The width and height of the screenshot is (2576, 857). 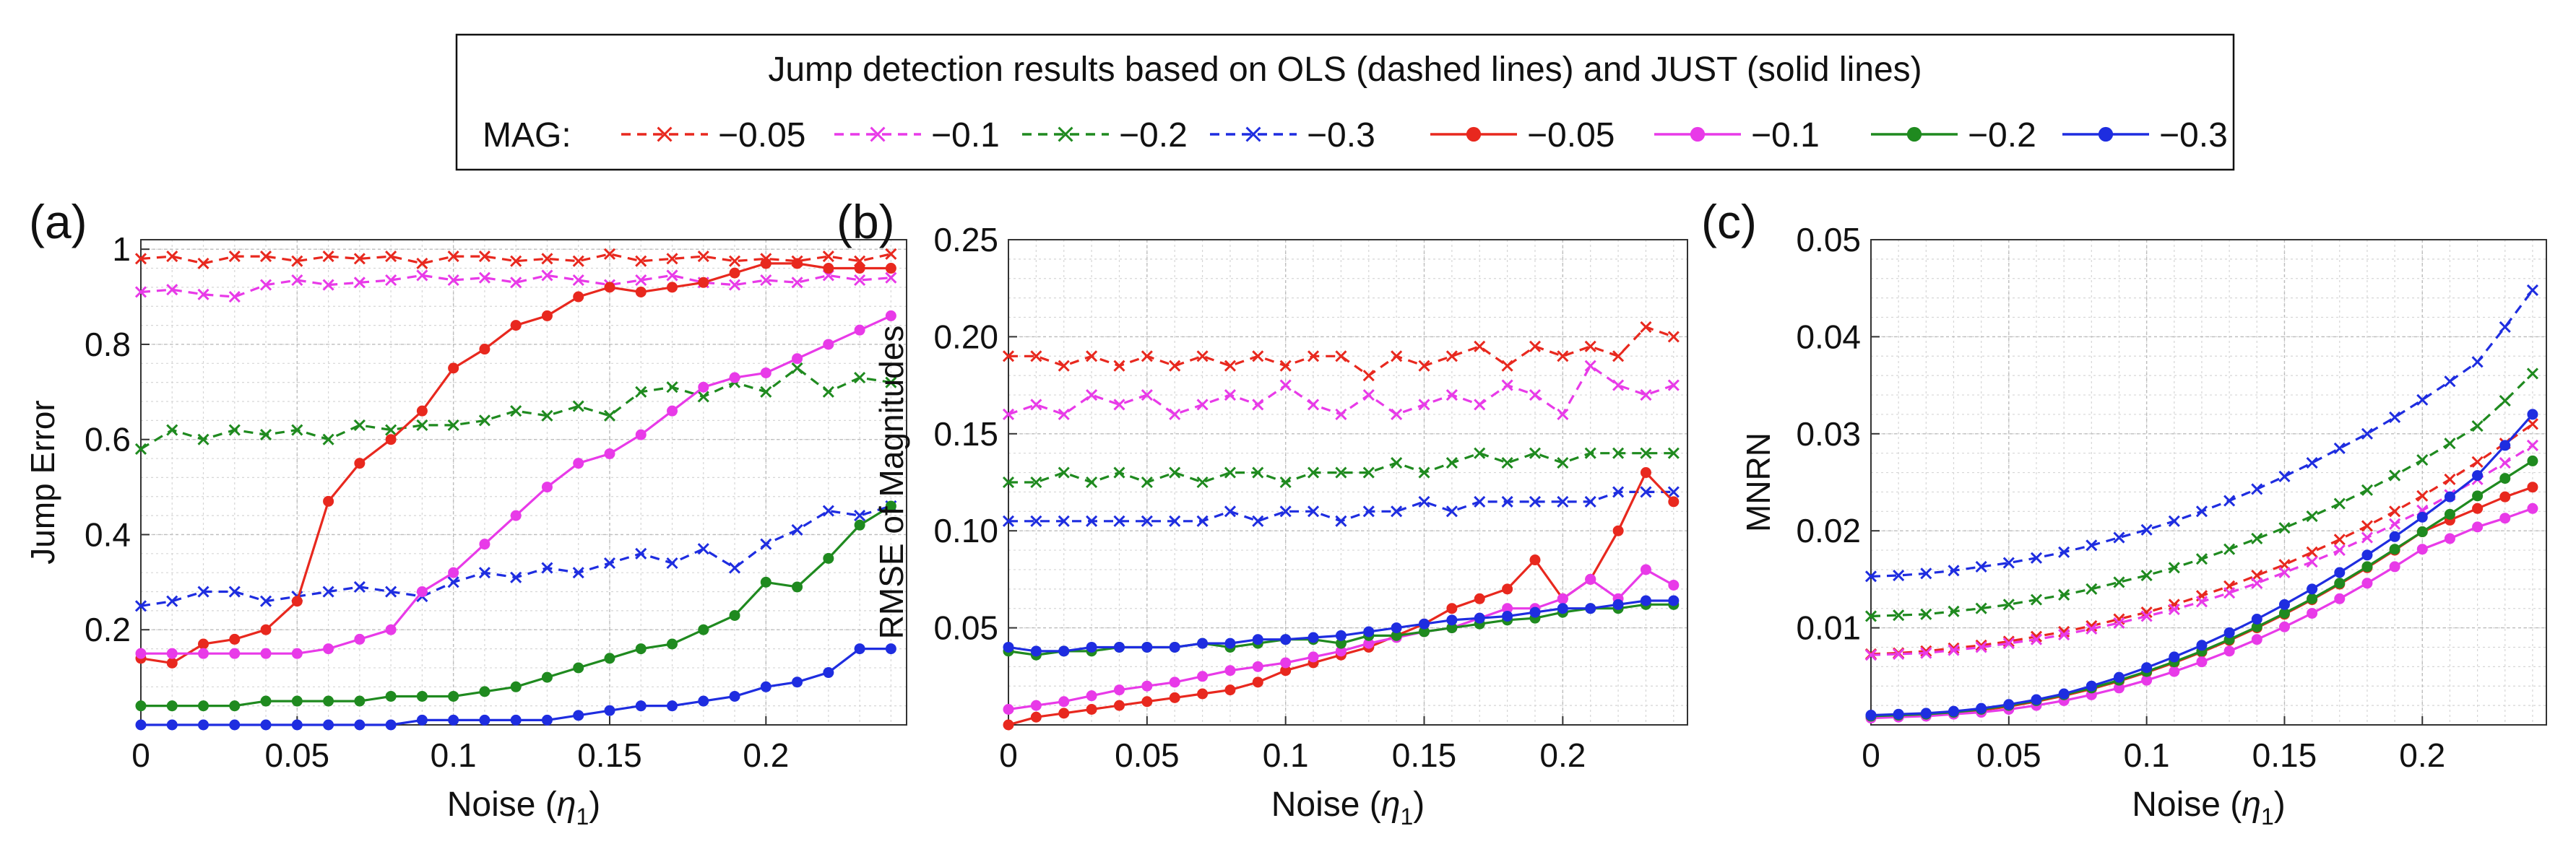 I want to click on series-ols-magenta, so click(x=1341, y=390).